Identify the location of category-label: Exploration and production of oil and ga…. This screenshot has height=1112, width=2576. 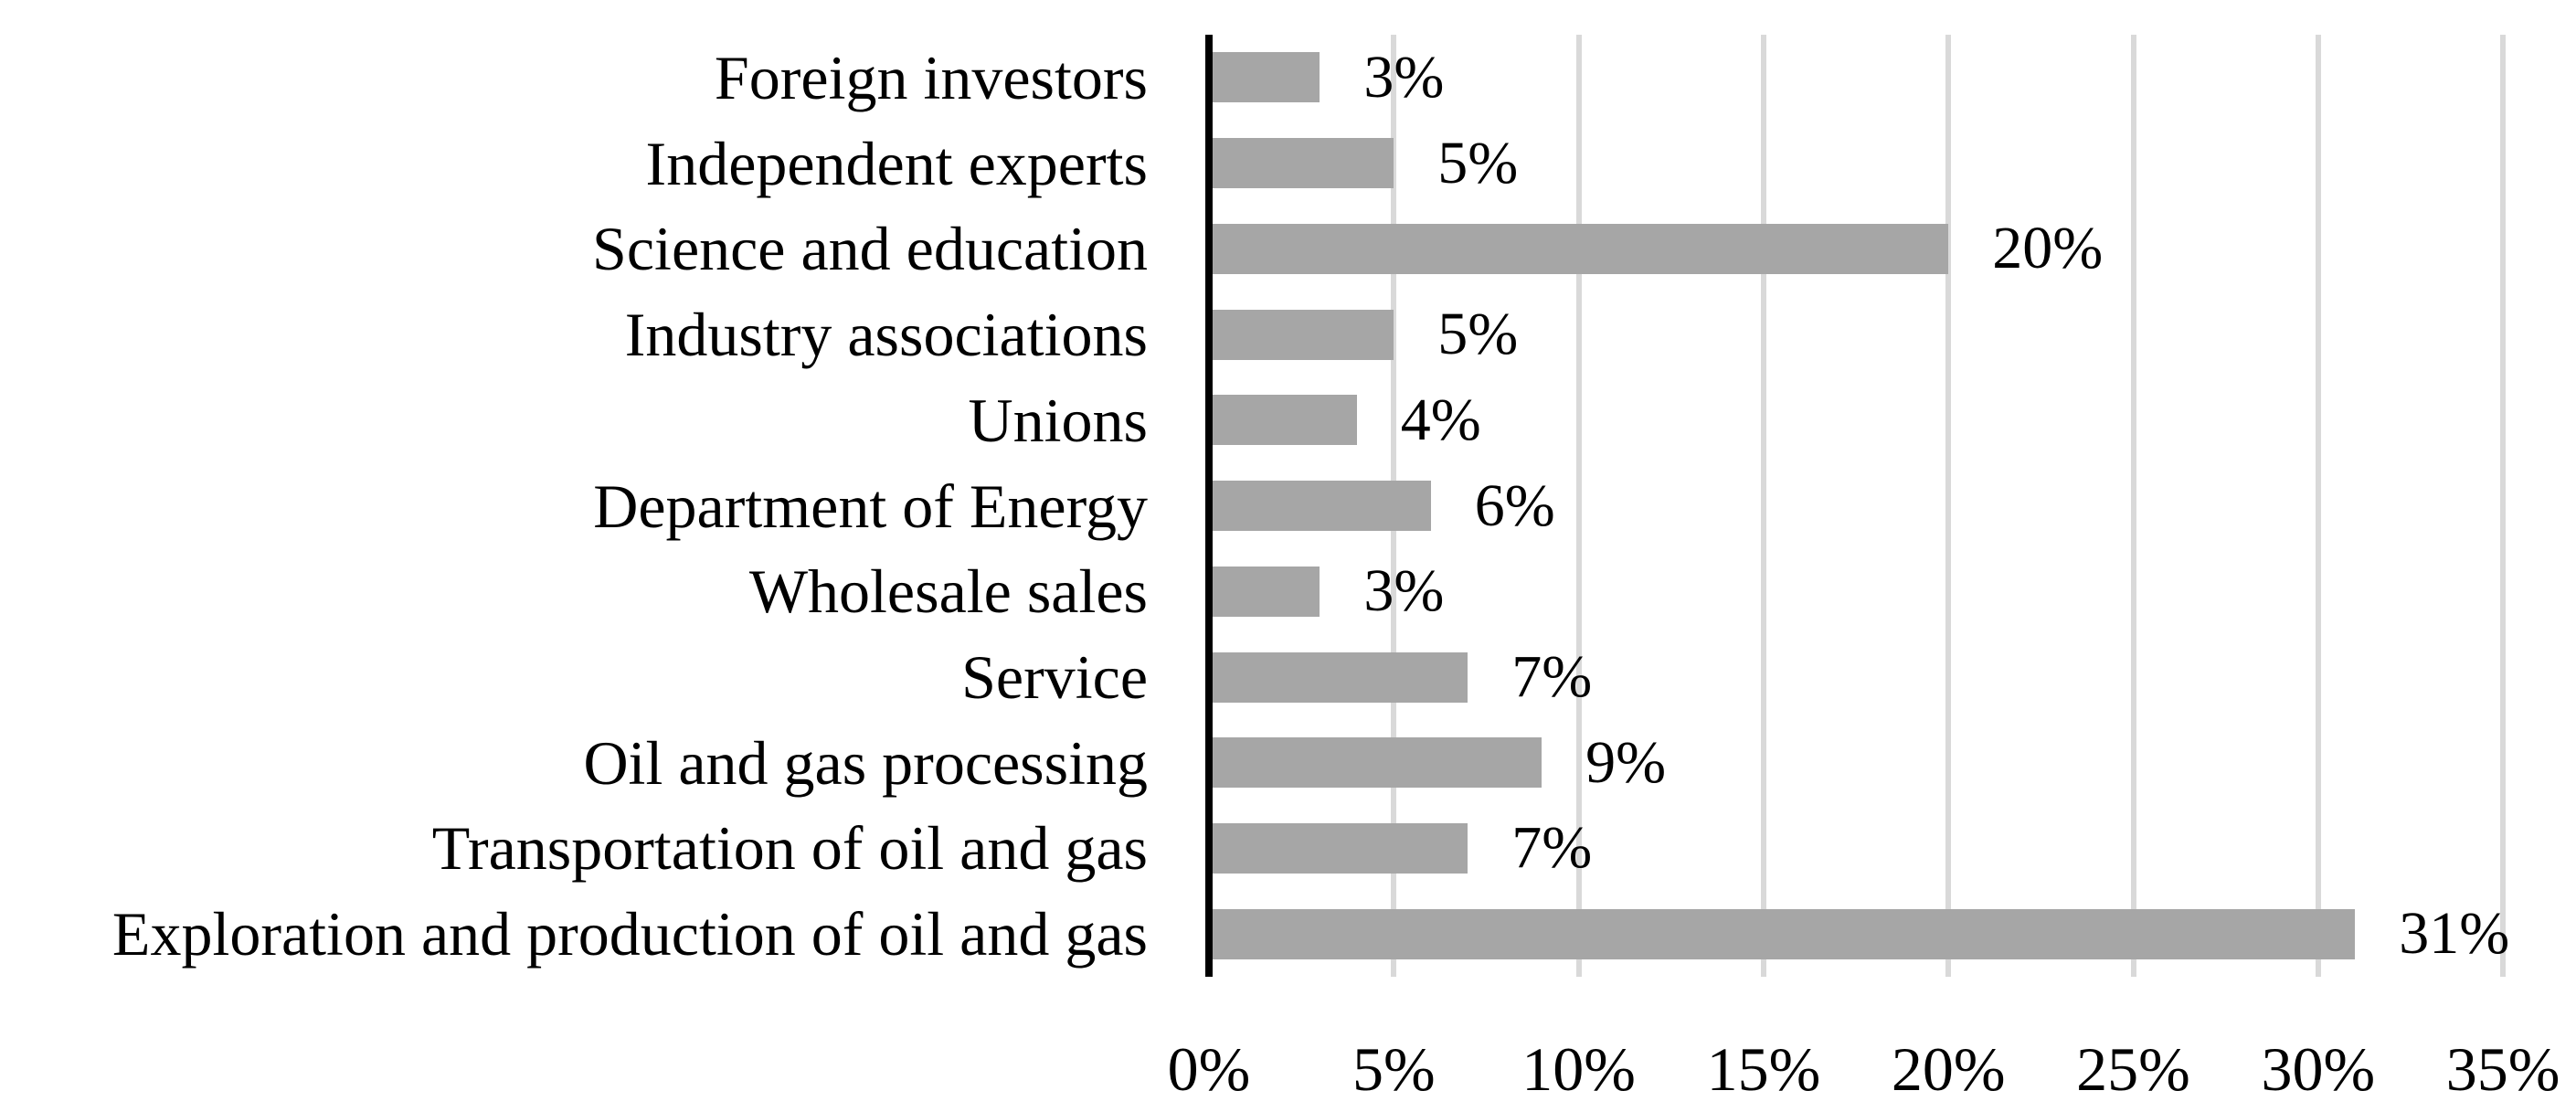
(629, 934).